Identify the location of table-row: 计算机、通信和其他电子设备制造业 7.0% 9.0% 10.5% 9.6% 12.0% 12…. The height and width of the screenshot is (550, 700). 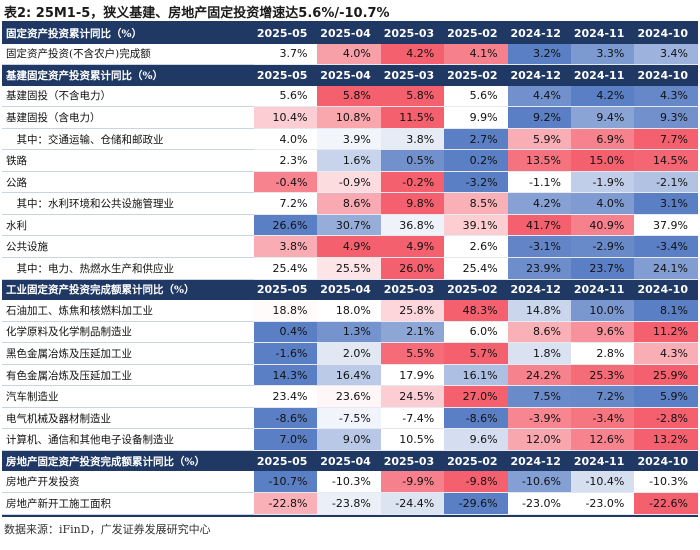
(350, 440).